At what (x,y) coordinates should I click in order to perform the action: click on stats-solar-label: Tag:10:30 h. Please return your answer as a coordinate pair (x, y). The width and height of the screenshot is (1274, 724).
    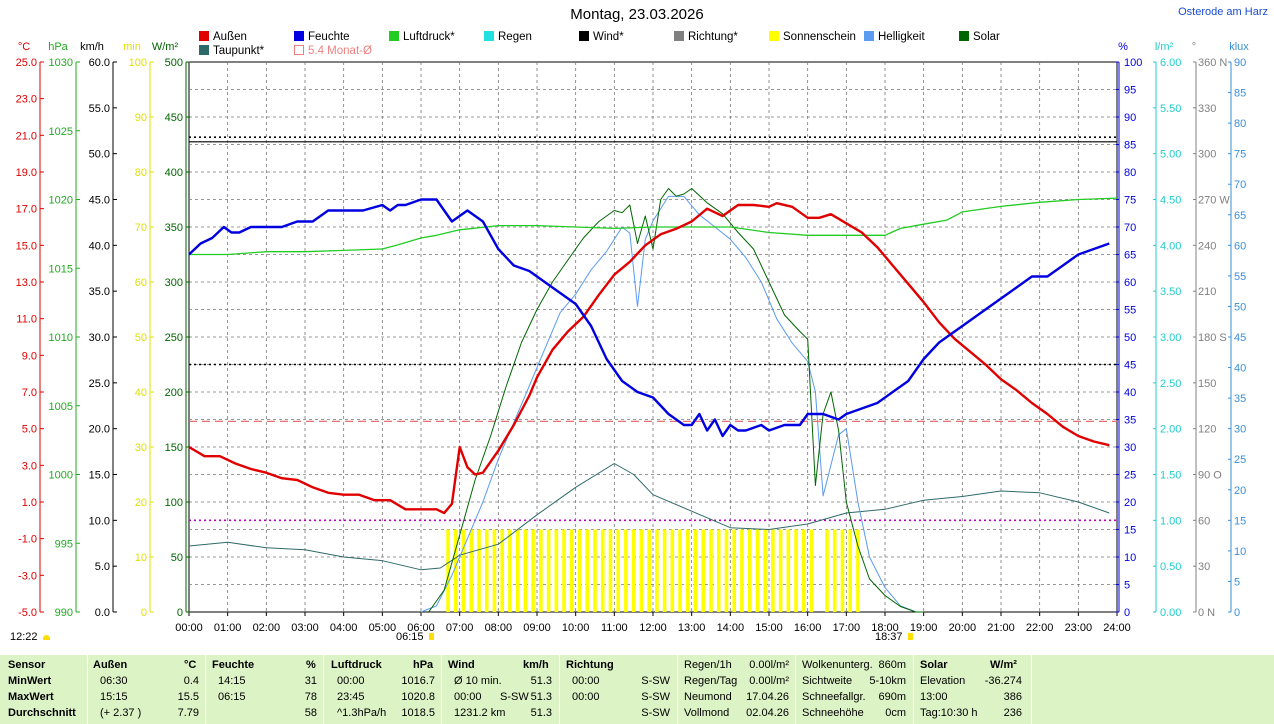
    Looking at the image, I should click on (949, 713).